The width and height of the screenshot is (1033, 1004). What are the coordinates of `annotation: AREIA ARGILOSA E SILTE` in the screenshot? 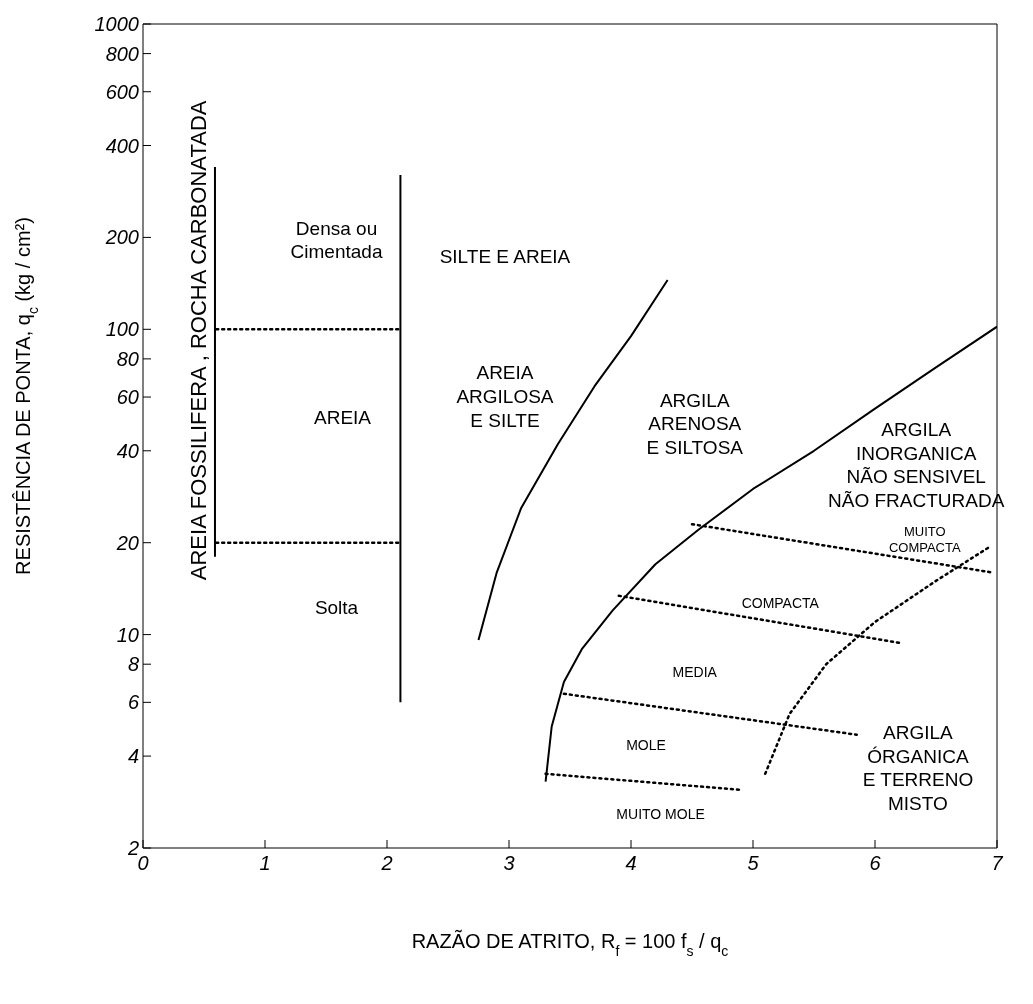 It's located at (505, 396).